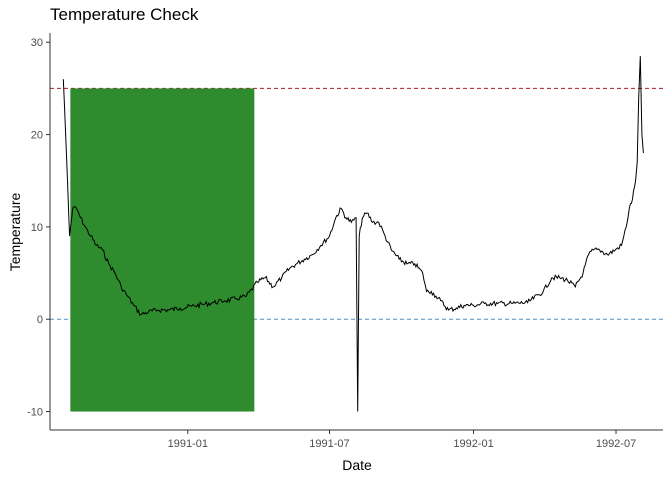  What do you see at coordinates (616, 444) in the screenshot?
I see `x-tick-label-1992-07: 1992-07` at bounding box center [616, 444].